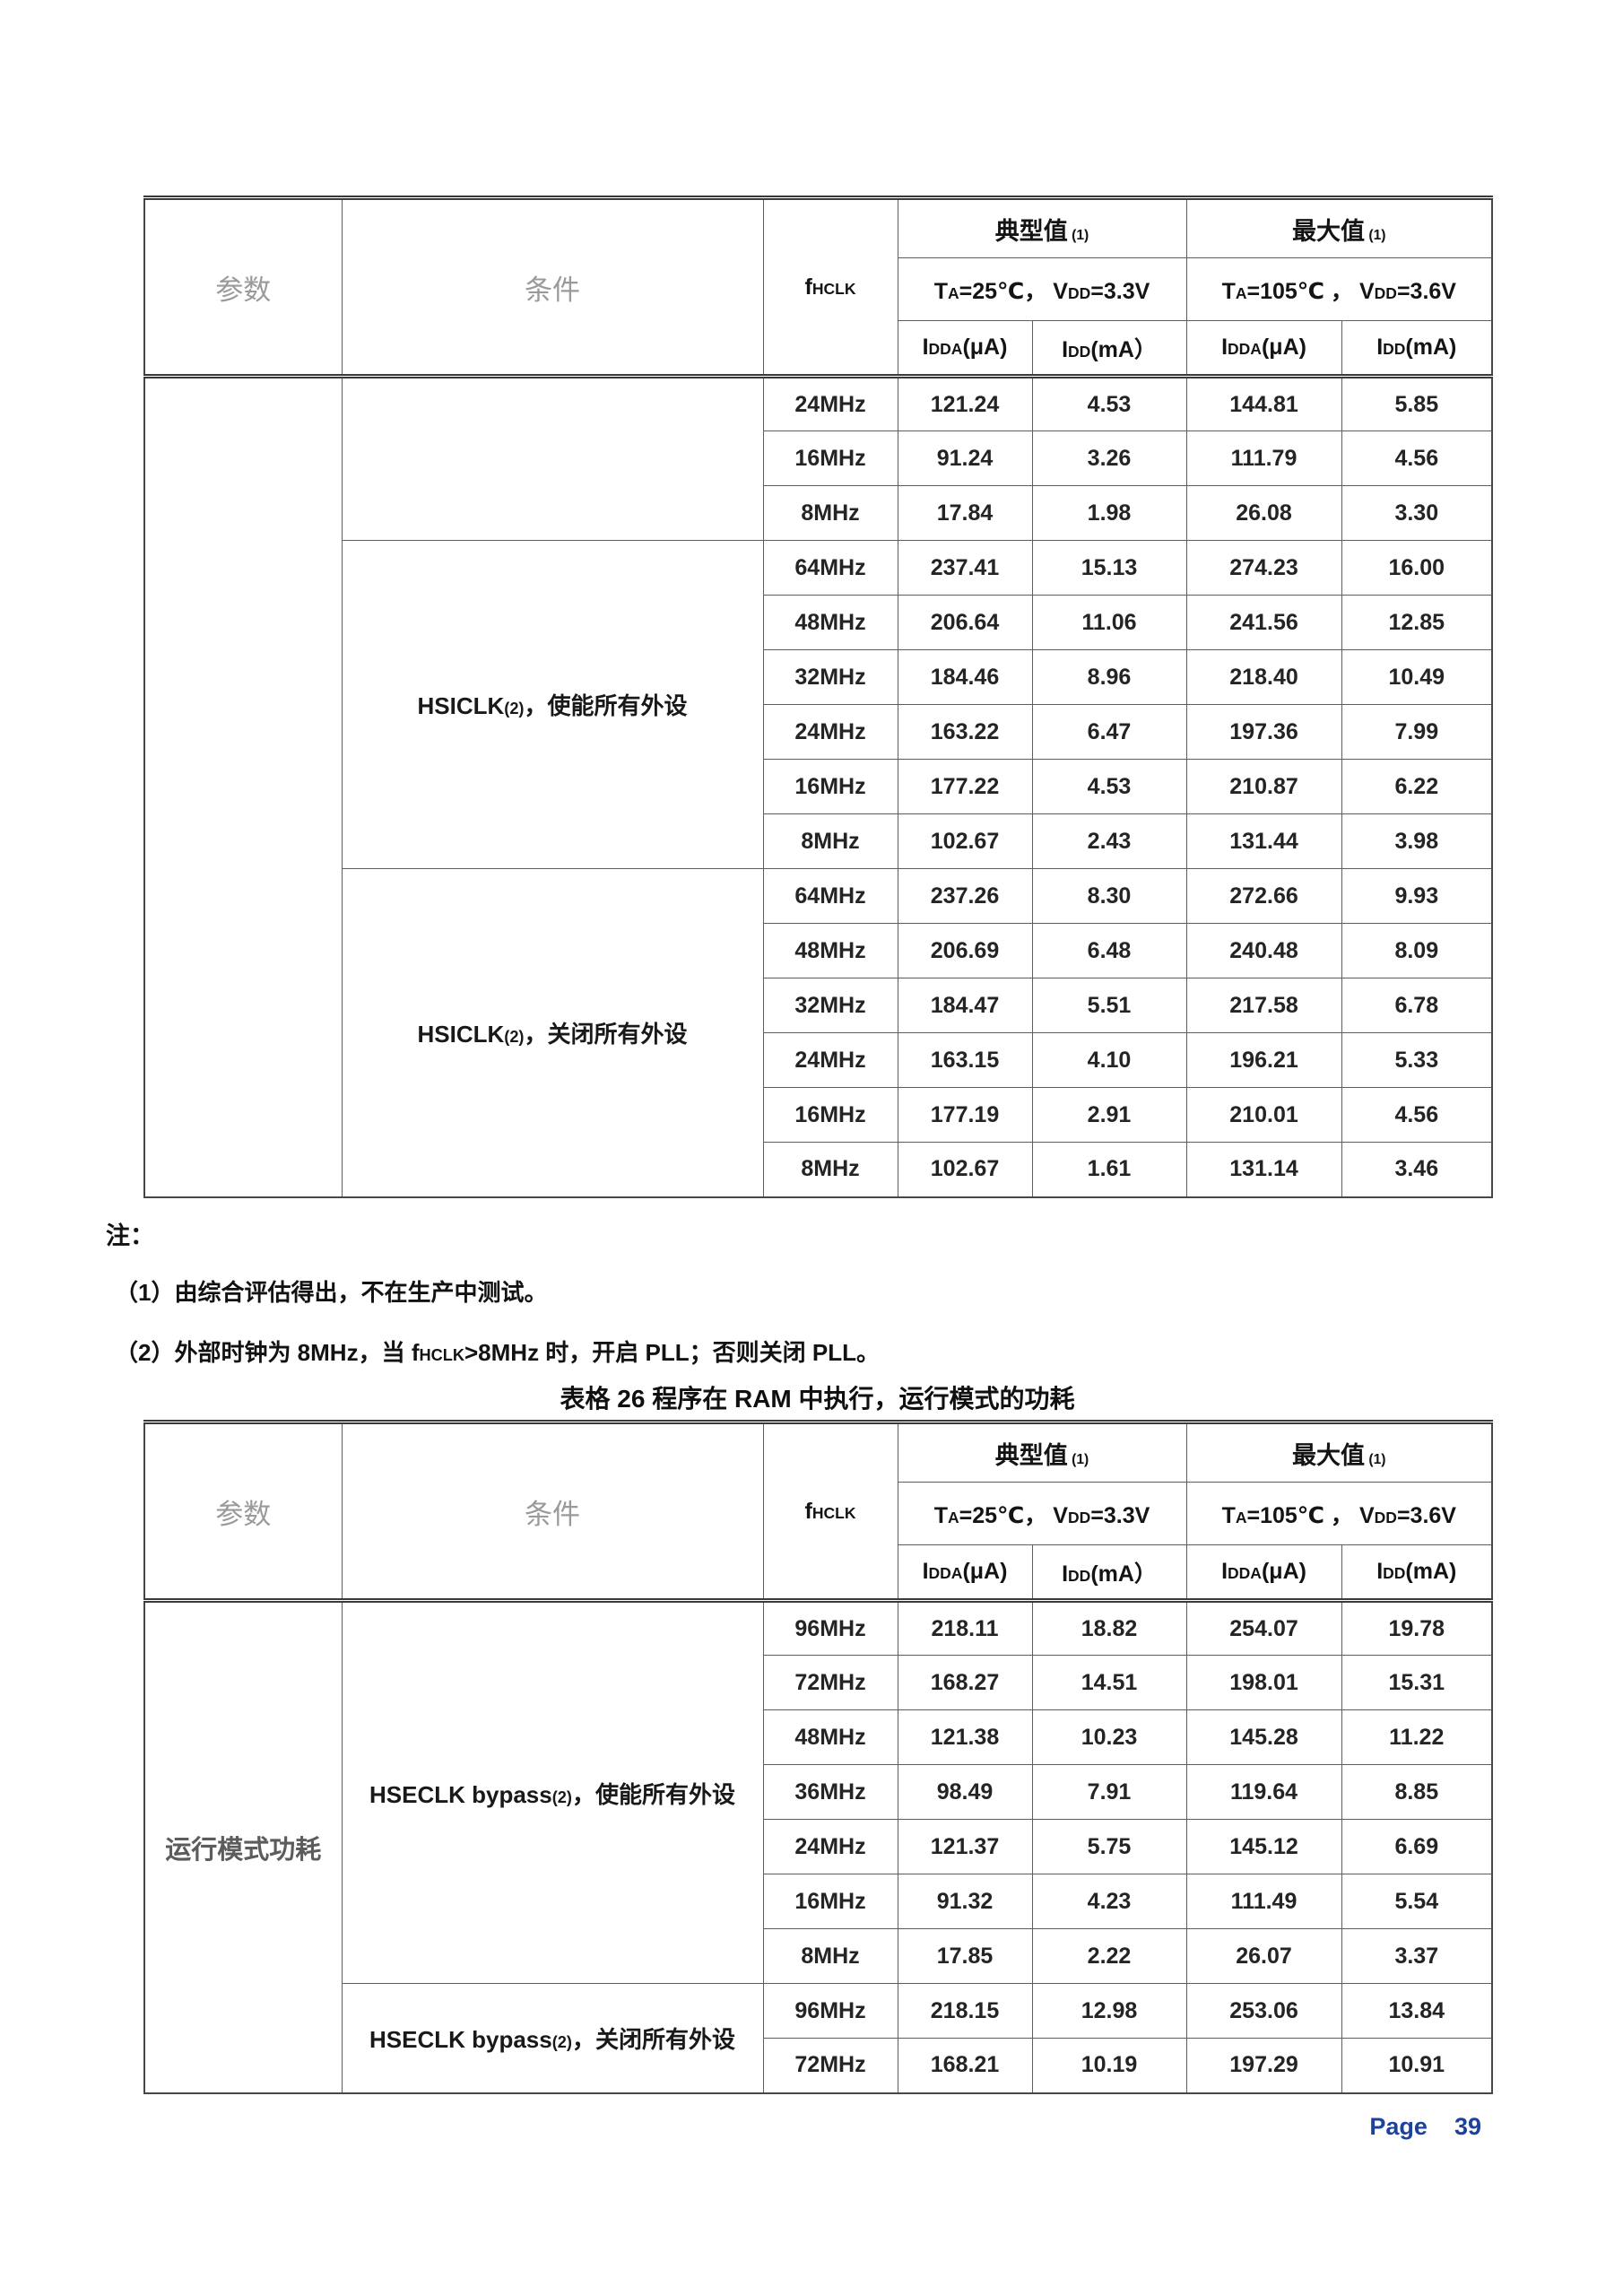 The width and height of the screenshot is (1623, 2296). Describe the element at coordinates (243, 786) in the screenshot. I see `param-cell` at that location.